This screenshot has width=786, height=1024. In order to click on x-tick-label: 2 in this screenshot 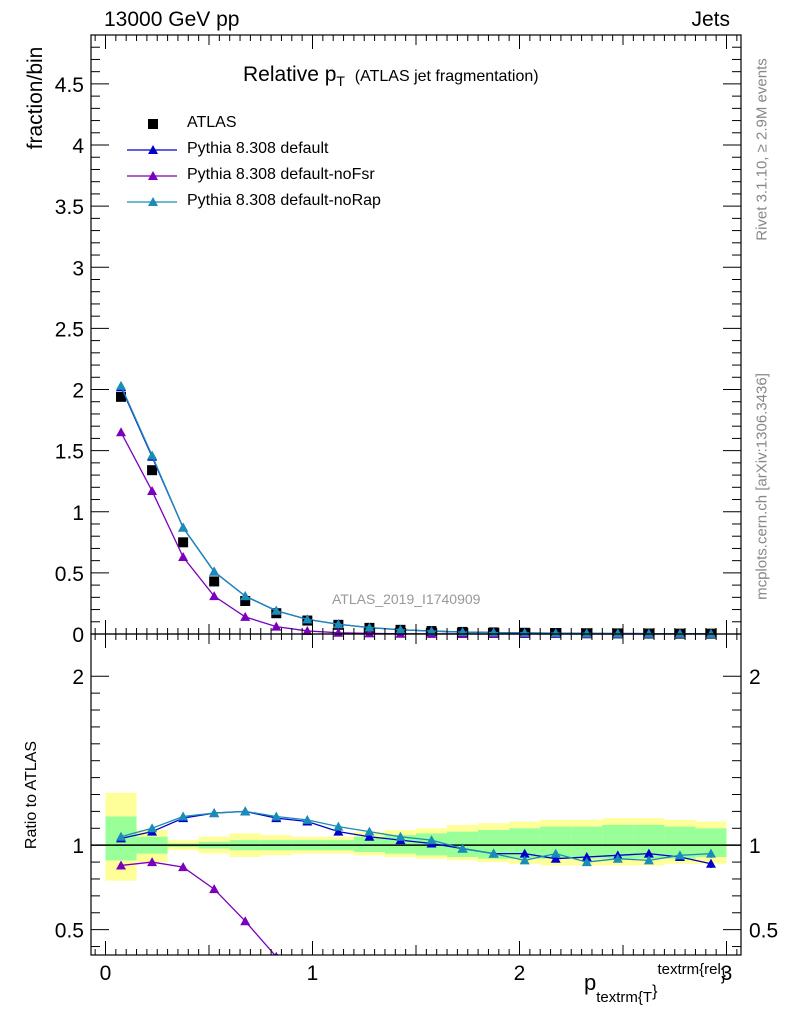, I will do `click(520, 973)`.